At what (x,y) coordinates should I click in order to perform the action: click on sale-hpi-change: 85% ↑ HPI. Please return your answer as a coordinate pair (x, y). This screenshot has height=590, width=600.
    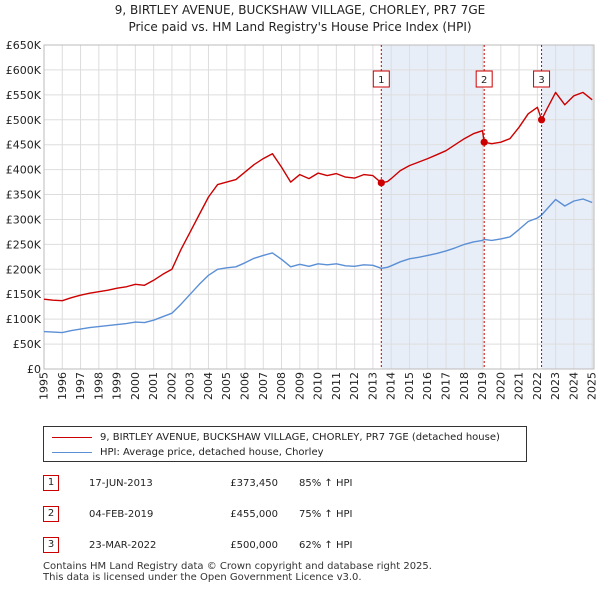
    Looking at the image, I should click on (326, 483).